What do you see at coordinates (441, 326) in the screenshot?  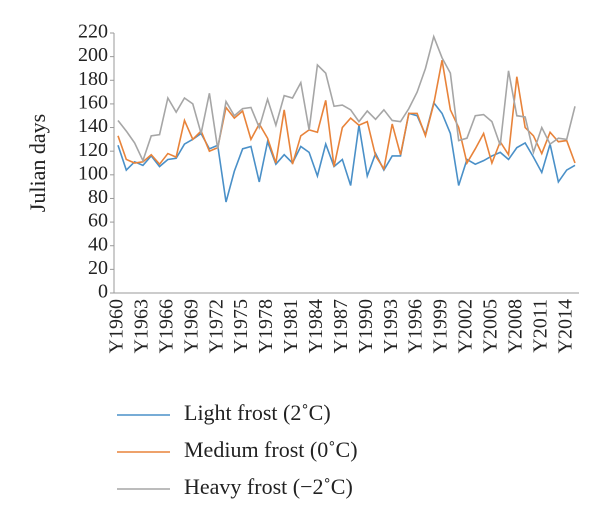 I see `x-tick-label: Y1999` at bounding box center [441, 326].